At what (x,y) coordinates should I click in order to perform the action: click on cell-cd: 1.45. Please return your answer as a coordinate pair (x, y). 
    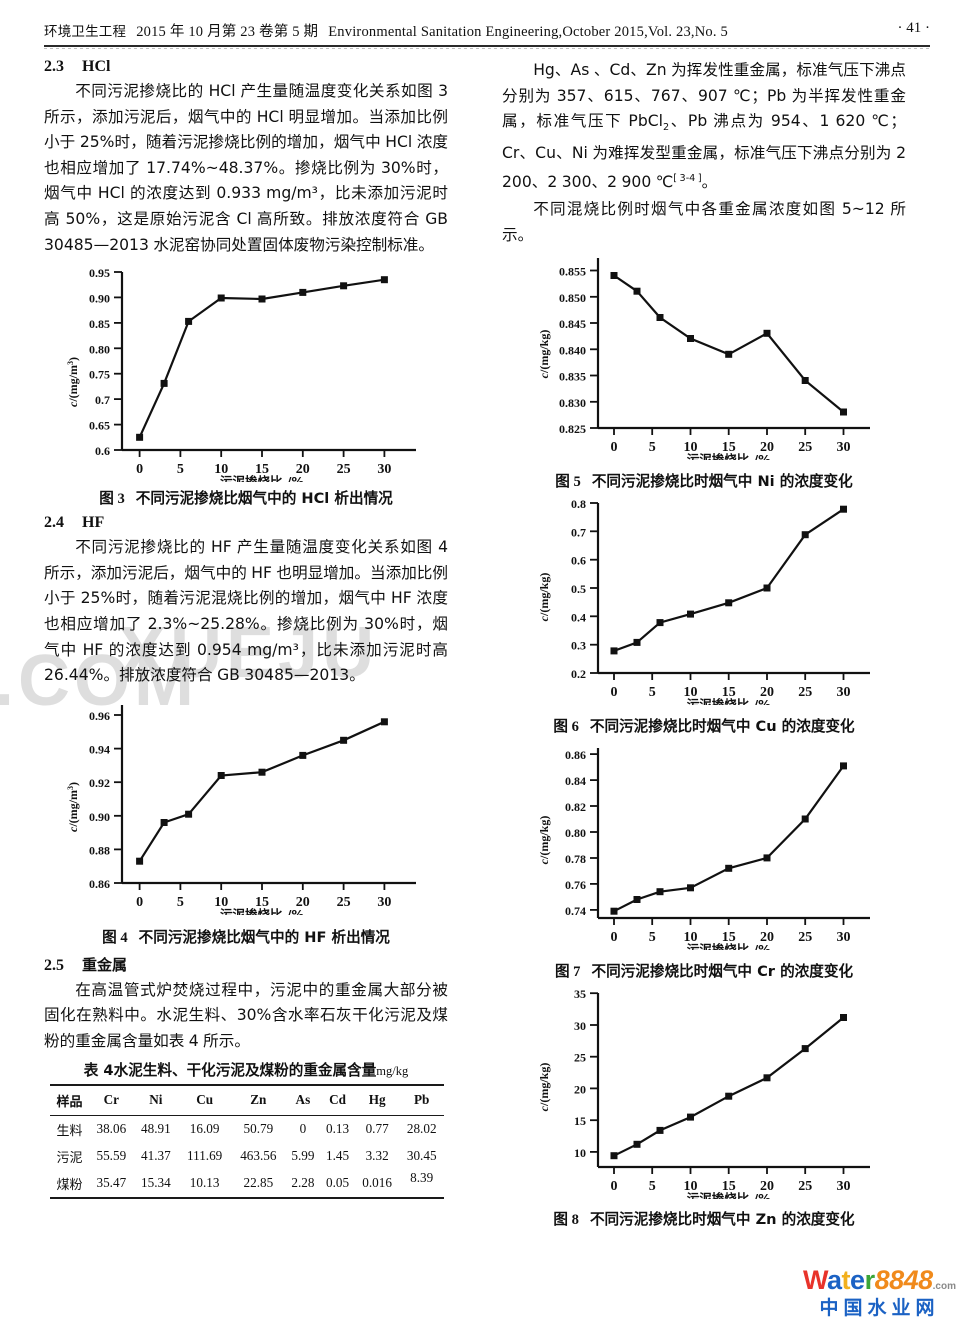
    Looking at the image, I should click on (337, 1155).